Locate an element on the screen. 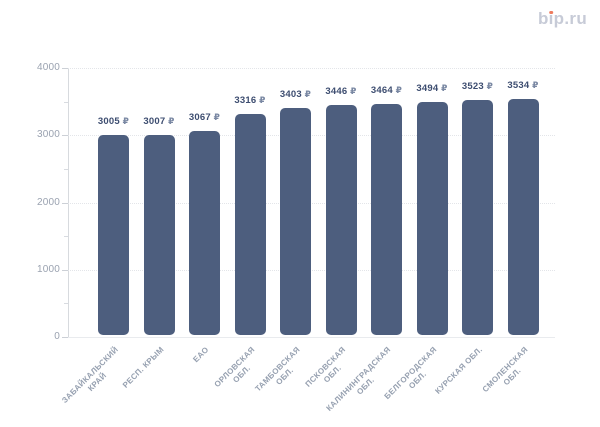 The height and width of the screenshot is (427, 600). bar-value-label: 3316 ₽ is located at coordinates (250, 100).